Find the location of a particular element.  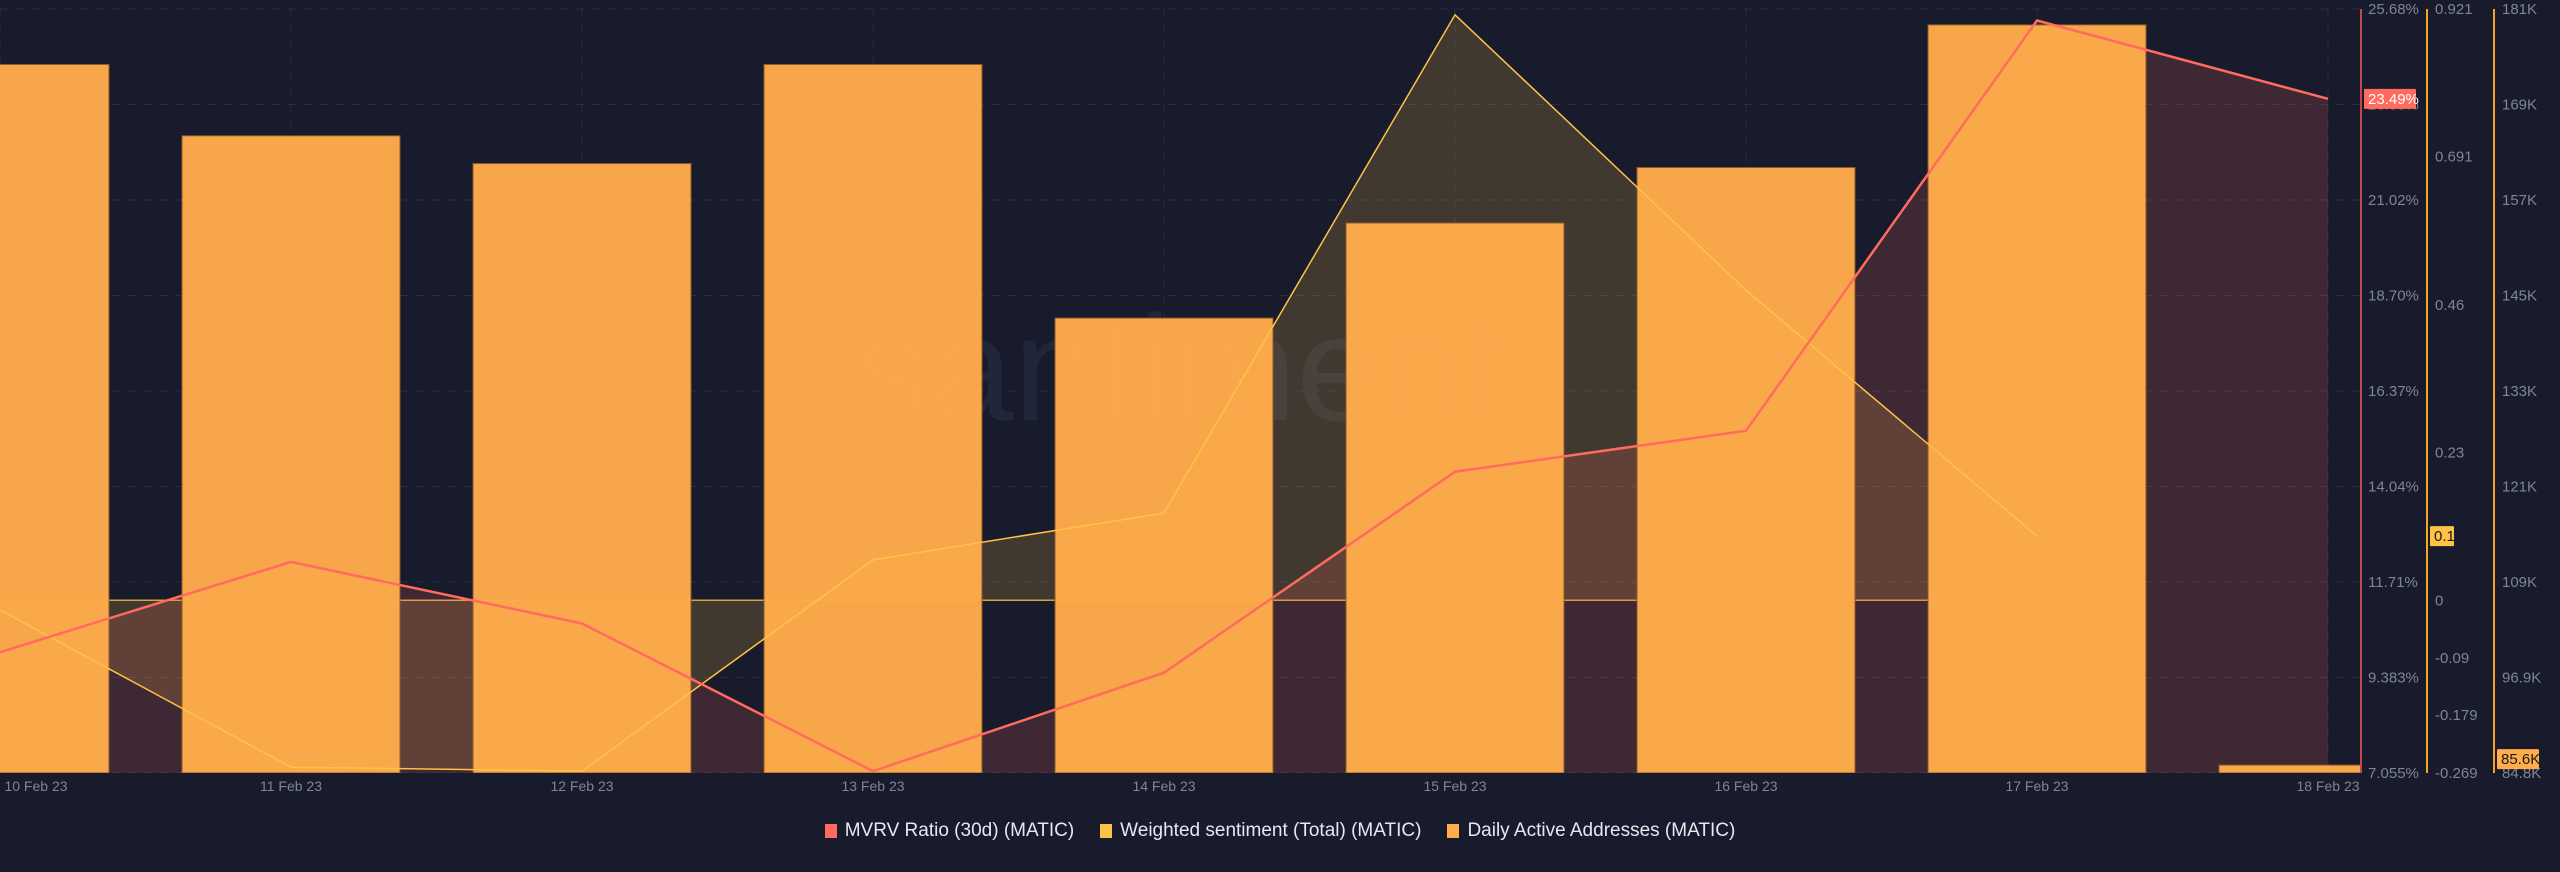

legend-item-daa: Daily Active Addresses (MATIC) is located at coordinates (1591, 831).